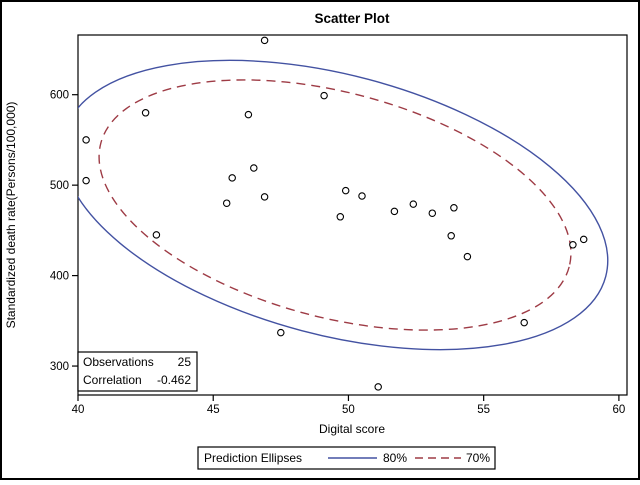 This screenshot has height=485, width=640. What do you see at coordinates (395, 458) in the screenshot?
I see `legend-label-80: 80%` at bounding box center [395, 458].